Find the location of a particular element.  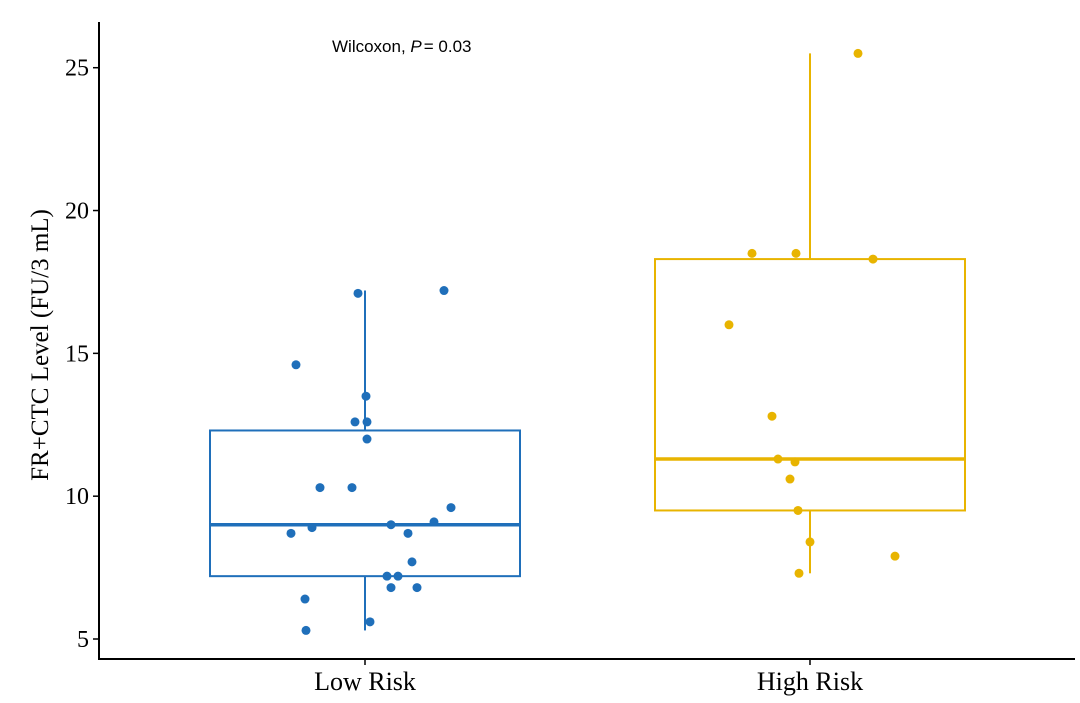

y-tick-label: 5 is located at coordinates (83, 640).